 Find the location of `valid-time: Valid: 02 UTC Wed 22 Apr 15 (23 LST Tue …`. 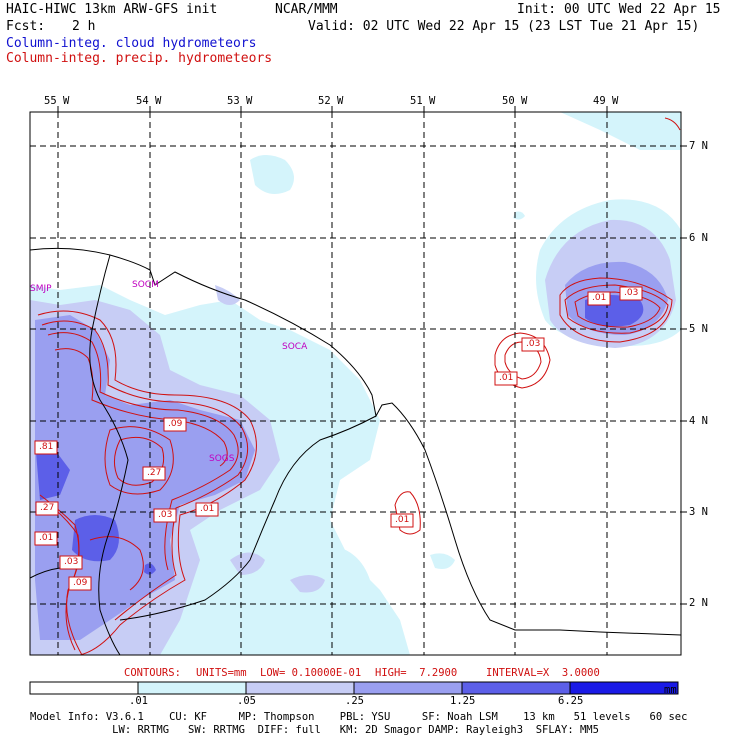

valid-time: Valid: 02 UTC Wed 22 Apr 15 (23 LST Tue … is located at coordinates (504, 26).